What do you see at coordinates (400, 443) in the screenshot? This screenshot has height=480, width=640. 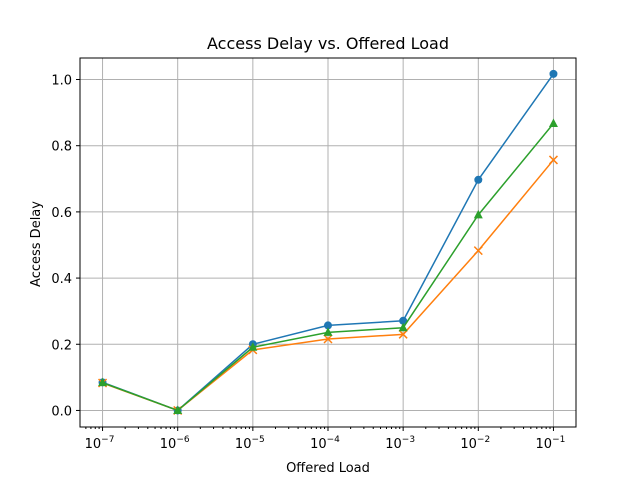 I see `x-tick-label: 10⁻³` at bounding box center [400, 443].